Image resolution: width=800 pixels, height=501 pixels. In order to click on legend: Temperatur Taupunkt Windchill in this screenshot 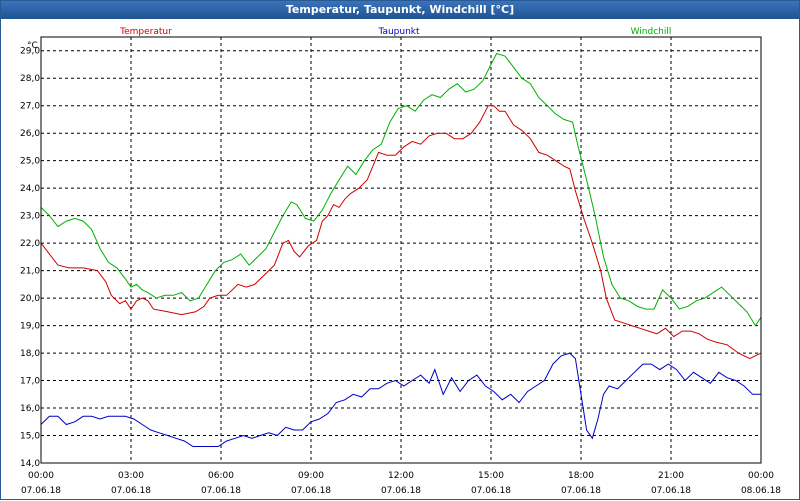, I will do `click(395, 32)`.